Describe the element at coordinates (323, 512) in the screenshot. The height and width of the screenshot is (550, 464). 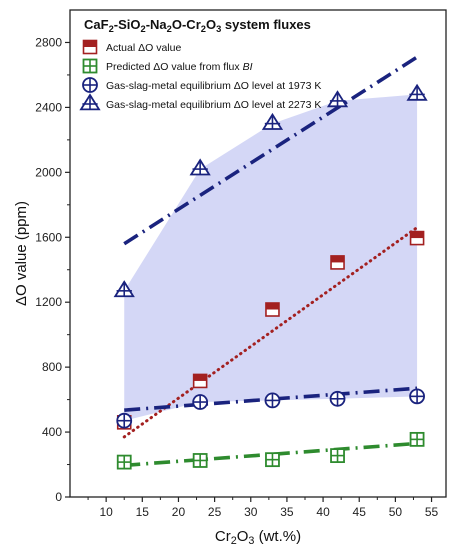
I see `x-tick-label-40: 40` at that location.